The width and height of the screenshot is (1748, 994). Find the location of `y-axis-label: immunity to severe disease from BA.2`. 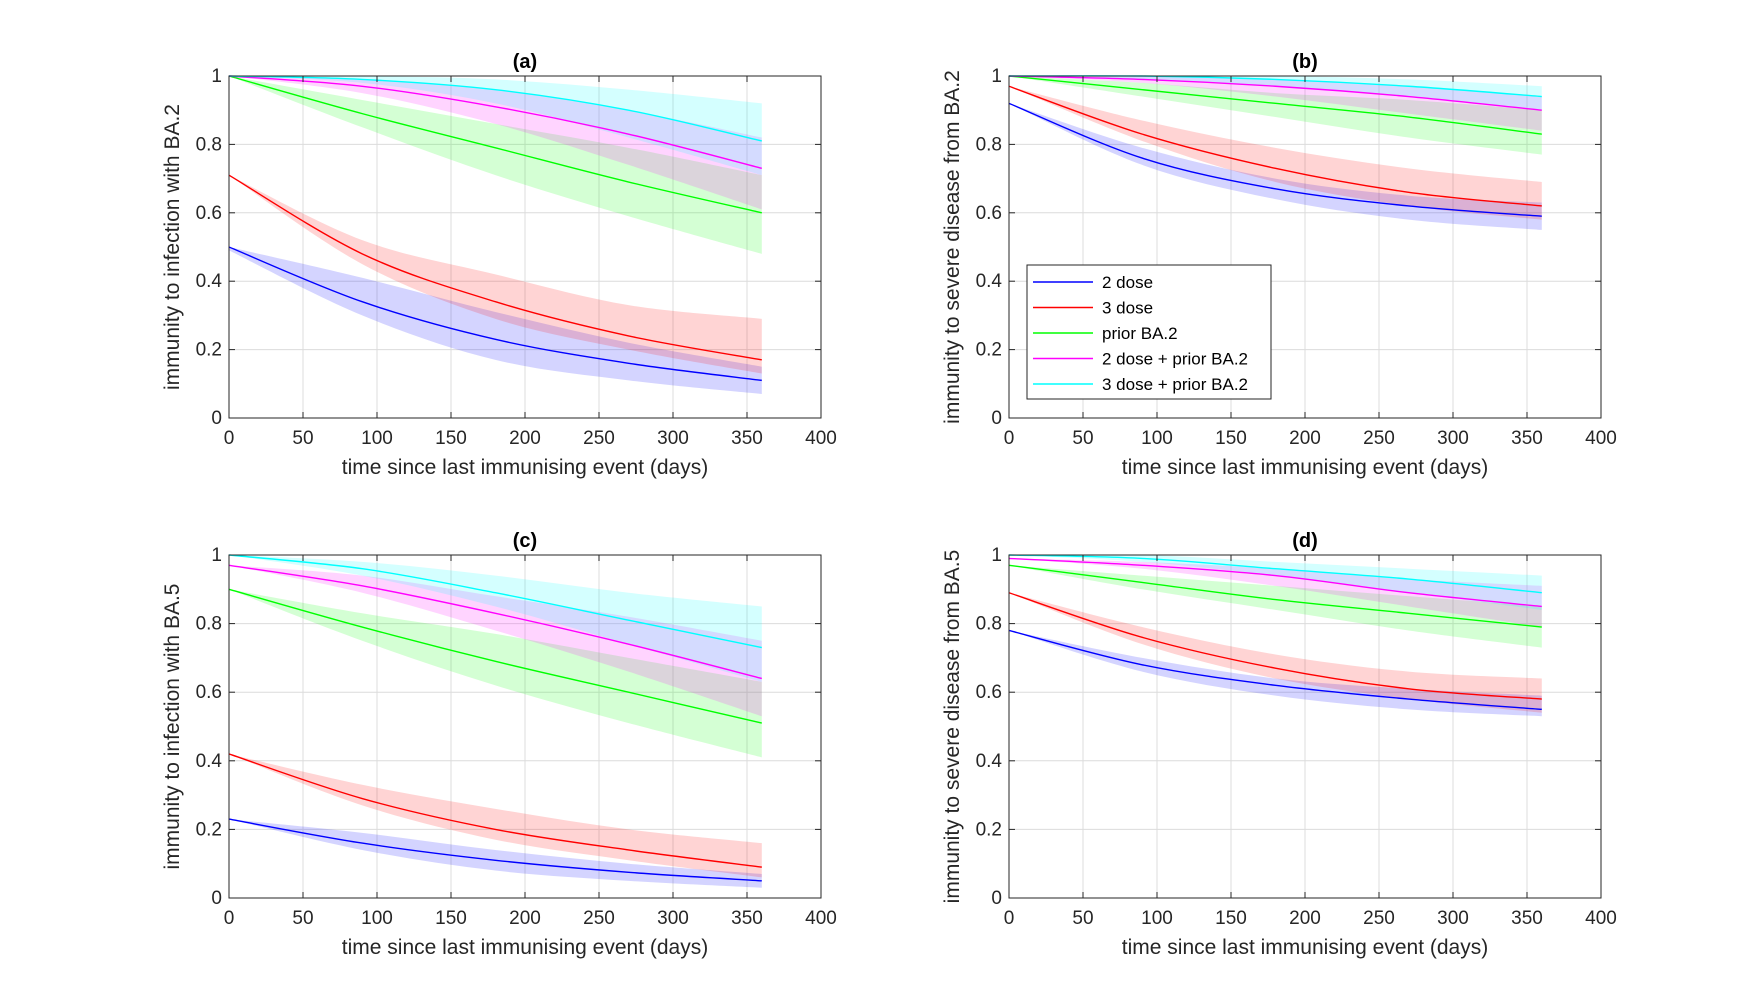

y-axis-label: immunity to severe disease from BA.2 is located at coordinates (952, 247).